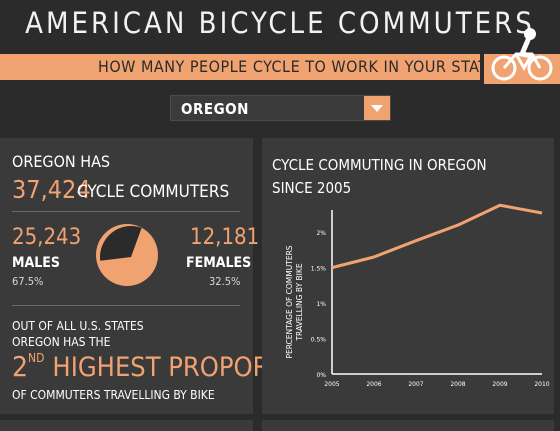  What do you see at coordinates (225, 281) in the screenshot?
I see `females-percent: 32.5%` at bounding box center [225, 281].